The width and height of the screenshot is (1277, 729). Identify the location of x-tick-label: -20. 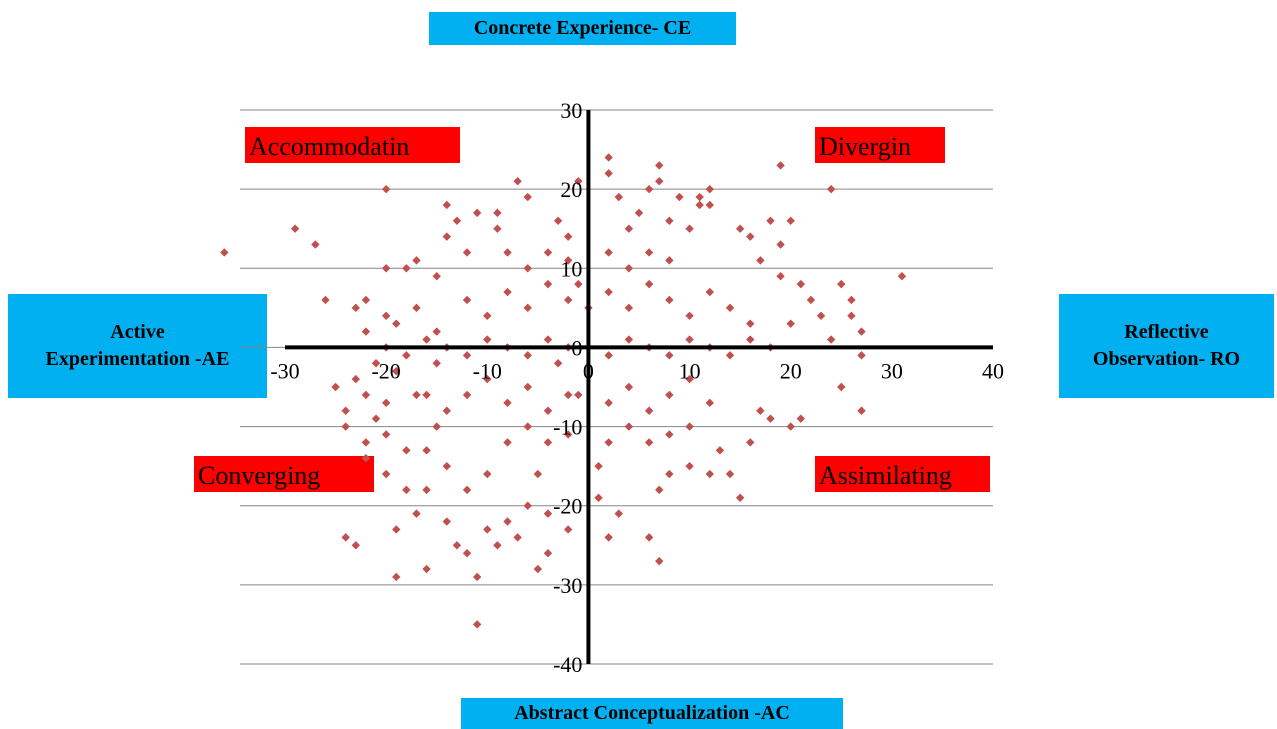
(385, 370).